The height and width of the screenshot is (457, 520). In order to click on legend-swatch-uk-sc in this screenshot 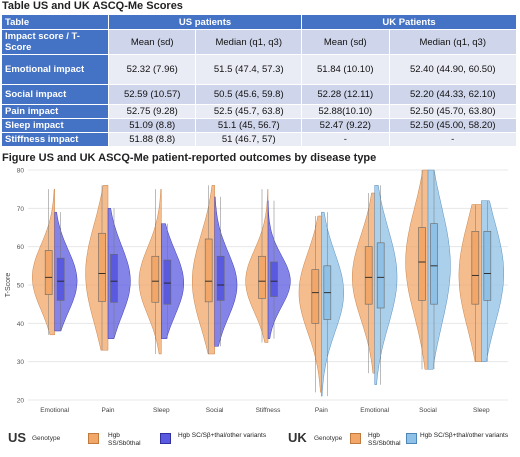, I will do `click(411, 438)`.